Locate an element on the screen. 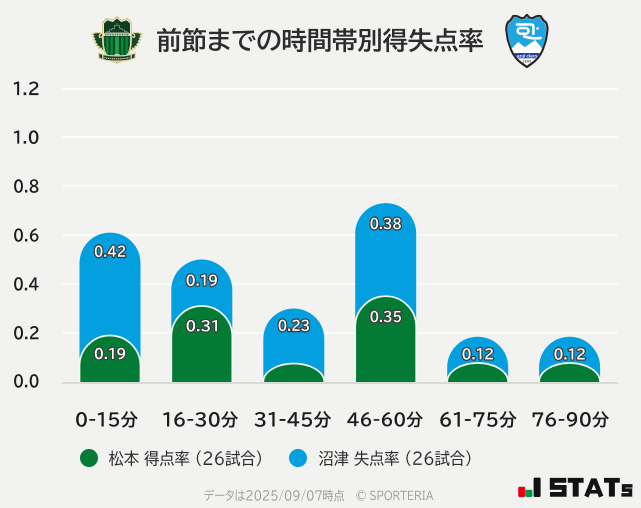  svg-text: azul claro is located at coordinates (527, 56).